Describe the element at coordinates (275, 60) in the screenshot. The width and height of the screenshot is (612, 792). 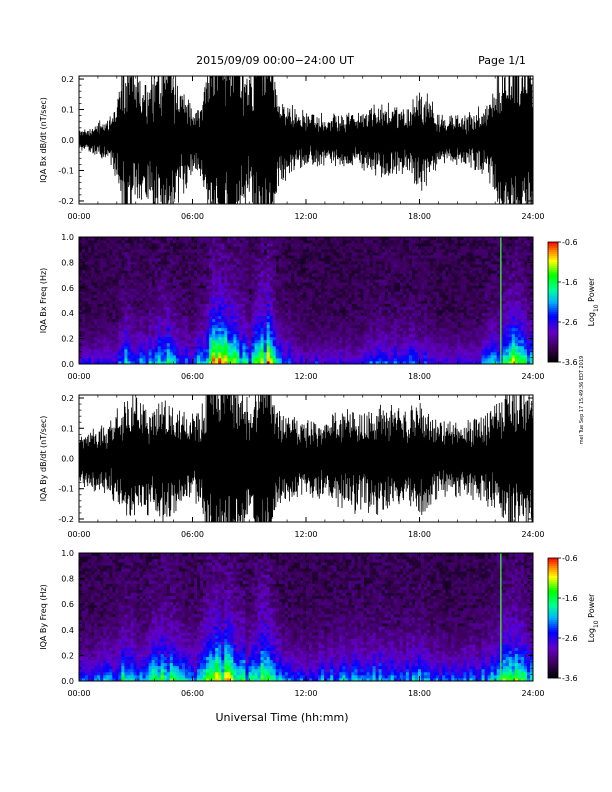
I see `figure-title: 2015/09/09 00:00−24:00 UT` at that location.